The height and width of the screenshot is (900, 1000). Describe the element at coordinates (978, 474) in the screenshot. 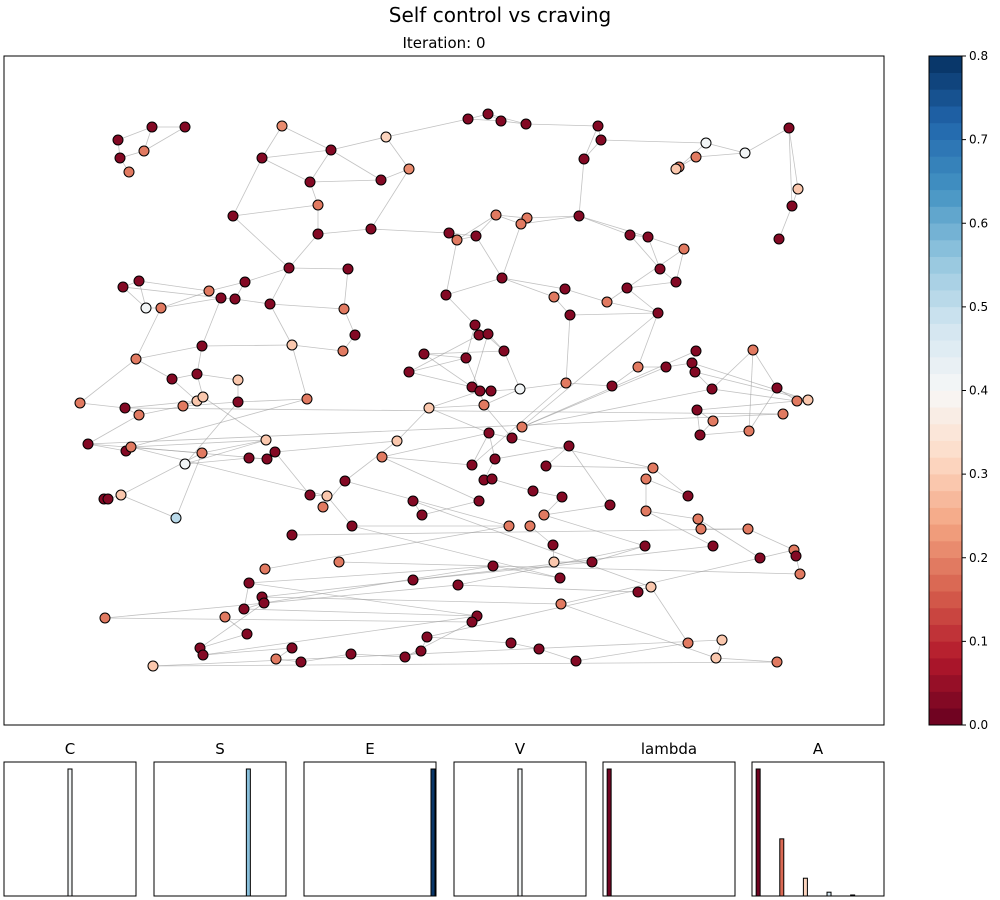

I see `colorbar-tick-label: 0.3` at that location.